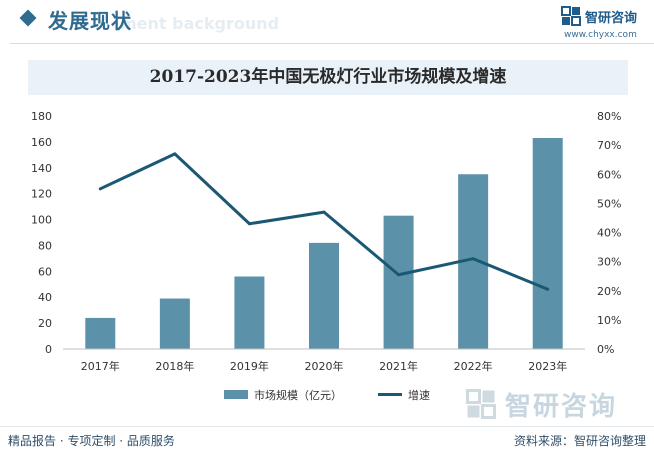  Describe the element at coordinates (45, 297) in the screenshot. I see `y-left-tick-label: 40` at that location.